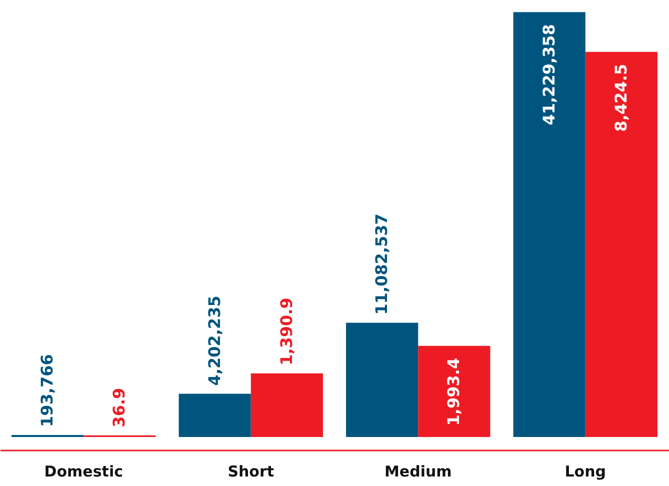  Describe the element at coordinates (286, 332) in the screenshot. I see `data-label: 1,390.9` at that location.